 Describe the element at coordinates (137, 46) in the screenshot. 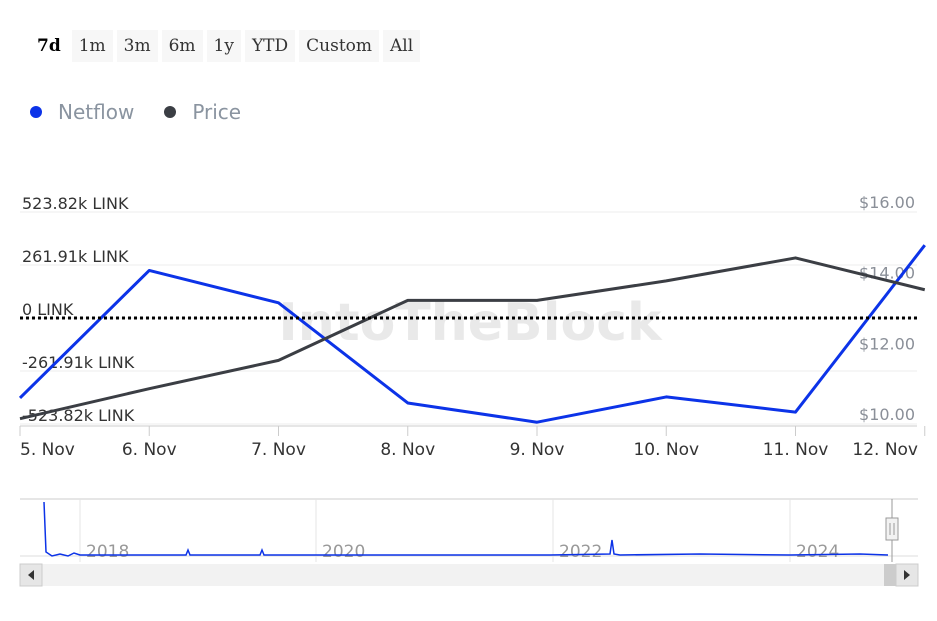

I see `range-button-3m: 3m` at that location.